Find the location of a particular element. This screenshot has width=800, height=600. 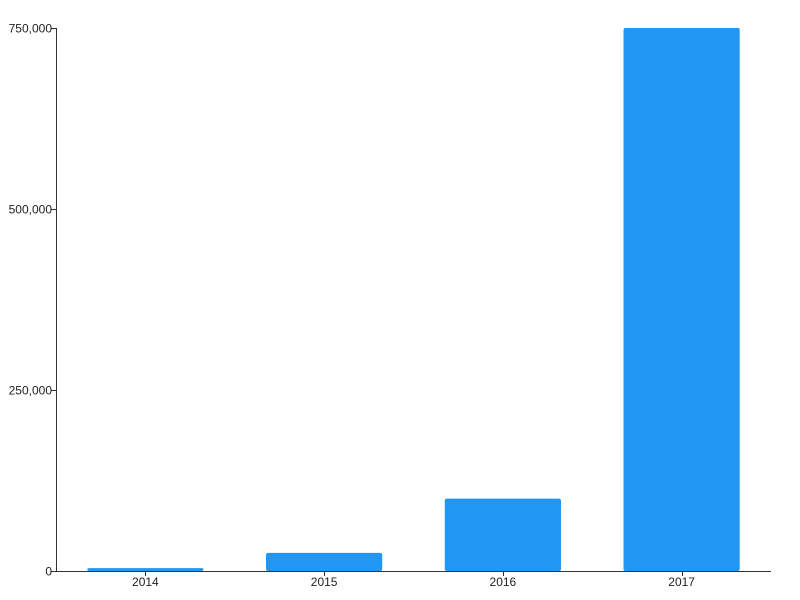

y-tick-label: 250,000 is located at coordinates (31, 391).